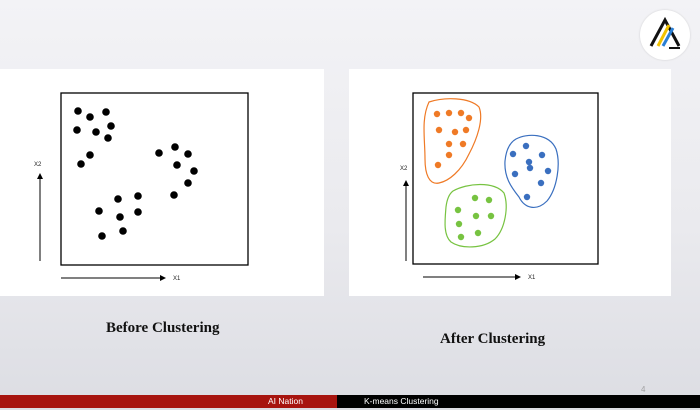 This screenshot has height=410, width=700. Describe the element at coordinates (135, 173) in the screenshot. I see `before-points-group` at that location.